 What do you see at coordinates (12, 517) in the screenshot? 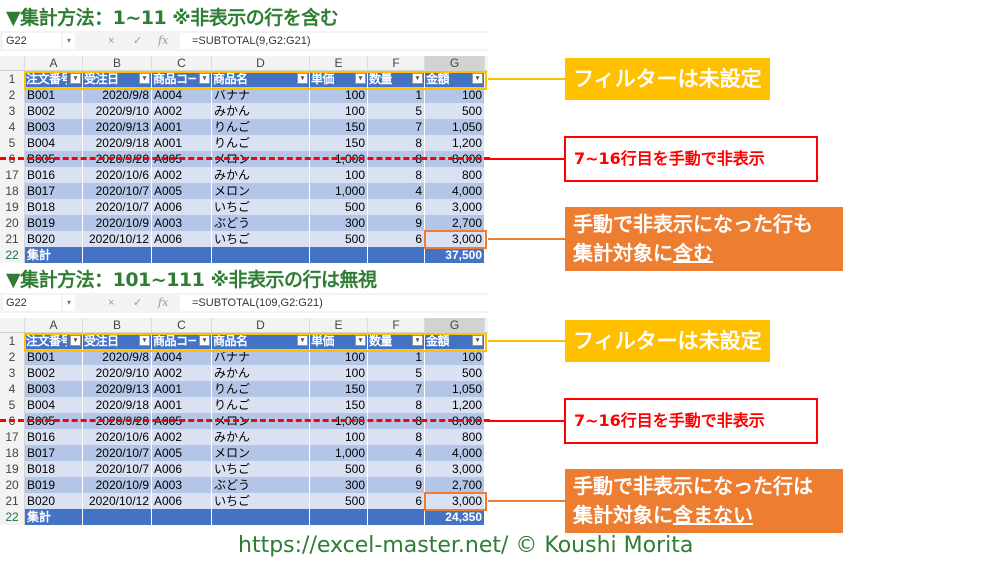
I see `row-number: 22` at bounding box center [12, 517].